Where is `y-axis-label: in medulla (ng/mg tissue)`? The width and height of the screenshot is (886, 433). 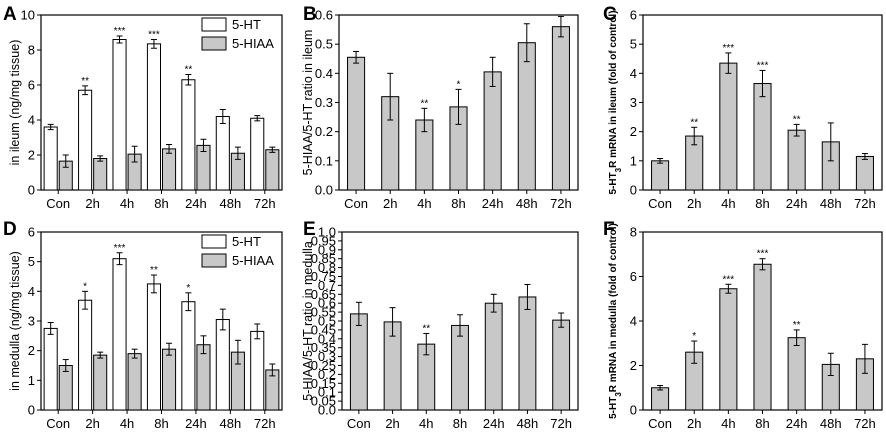
y-axis-label: in medulla (ng/mg tissue) is located at coordinates (15, 321).